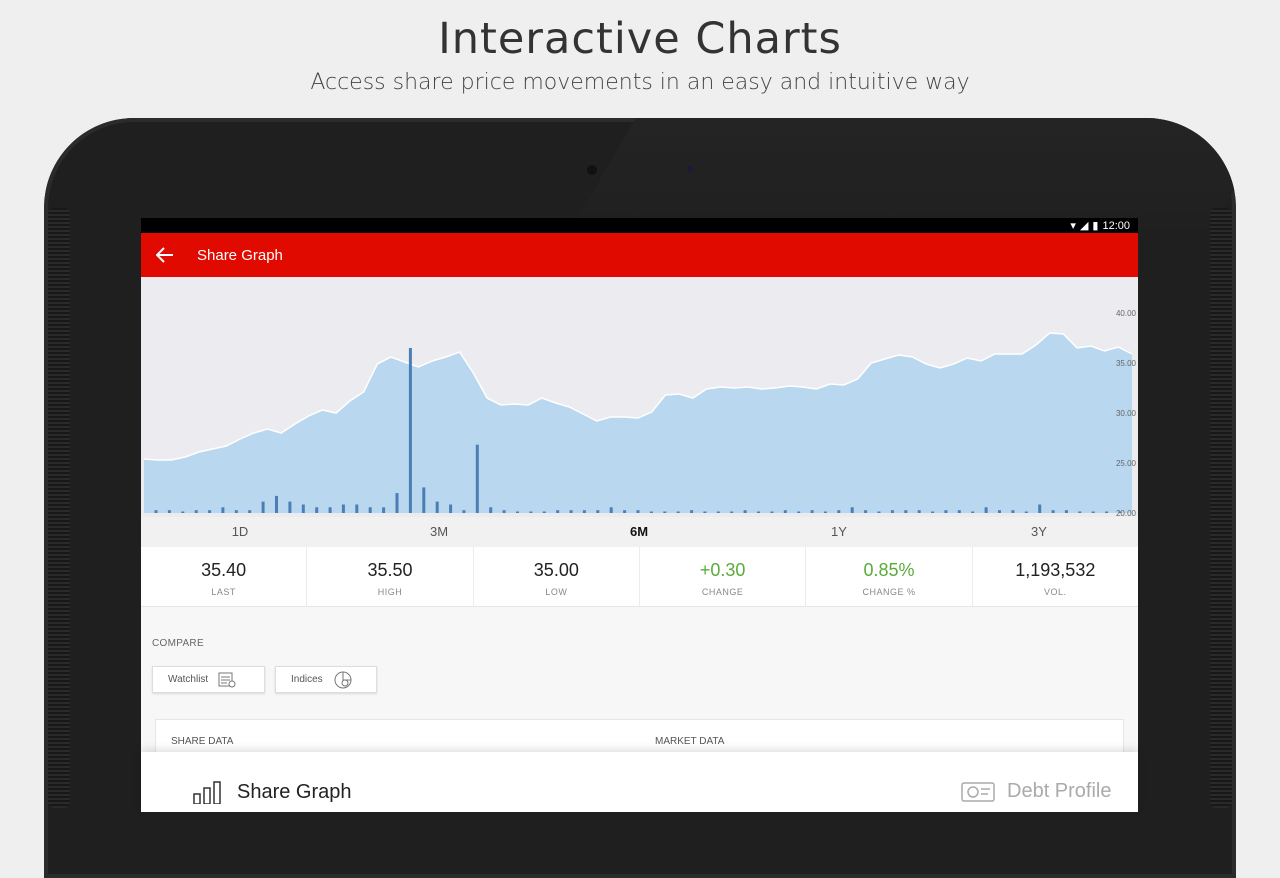 The width and height of the screenshot is (1280, 878). I want to click on range-3m: 3M, so click(439, 531).